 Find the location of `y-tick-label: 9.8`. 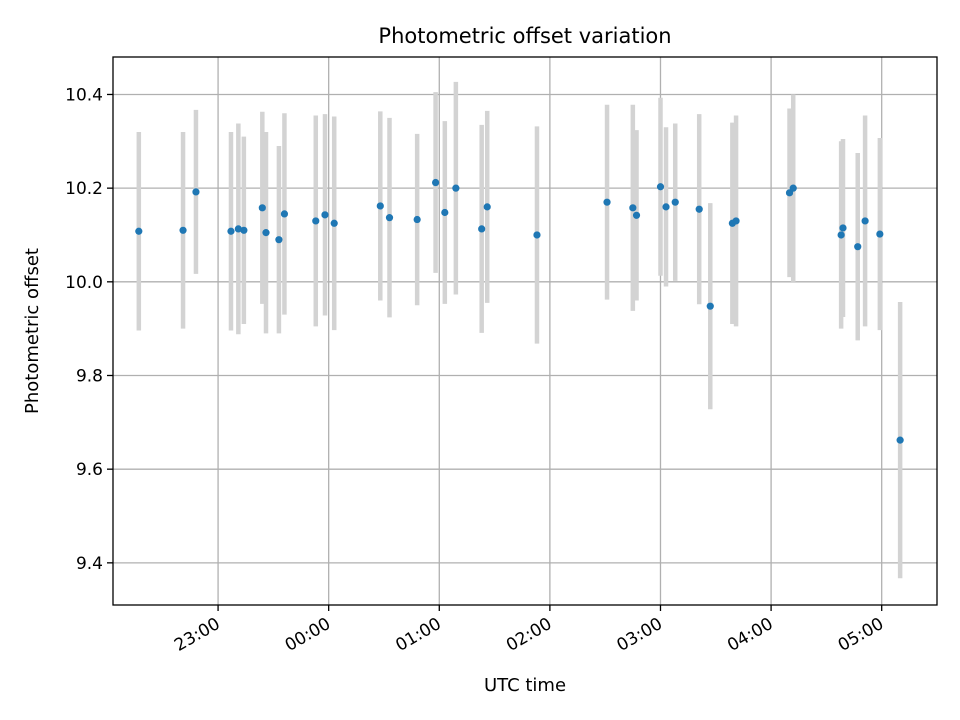

y-tick-label: 9.8 is located at coordinates (89, 376).